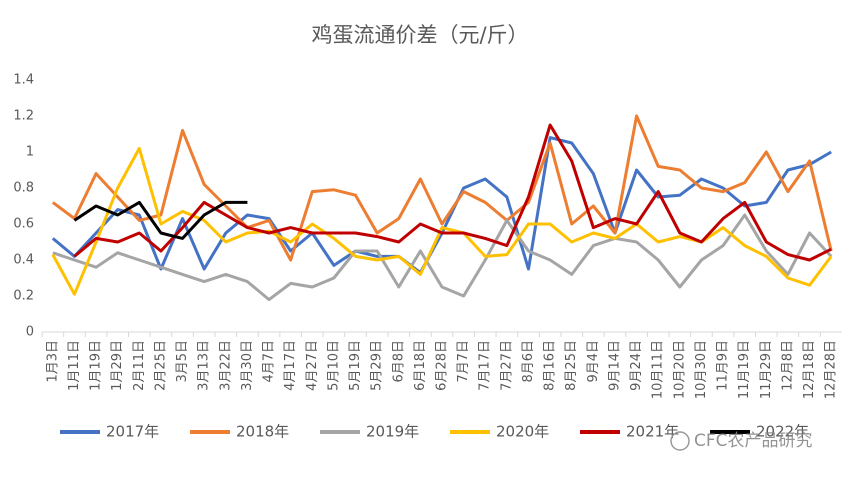 The image size is (858, 478). Describe the element at coordinates (269, 361) in the screenshot. I see `x-tick-label: 4月7日` at that location.